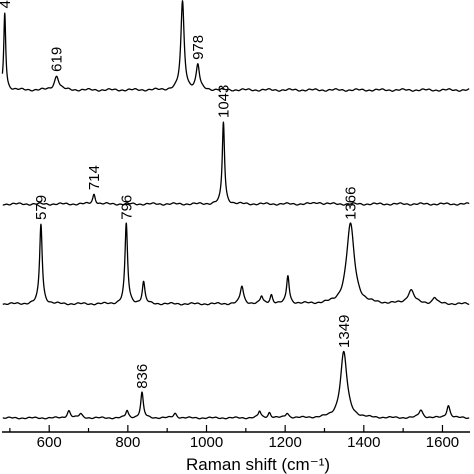 This screenshot has width=474, height=474. What do you see at coordinates (442, 442) in the screenshot?
I see `x-tick-label: 1600` at bounding box center [442, 442].